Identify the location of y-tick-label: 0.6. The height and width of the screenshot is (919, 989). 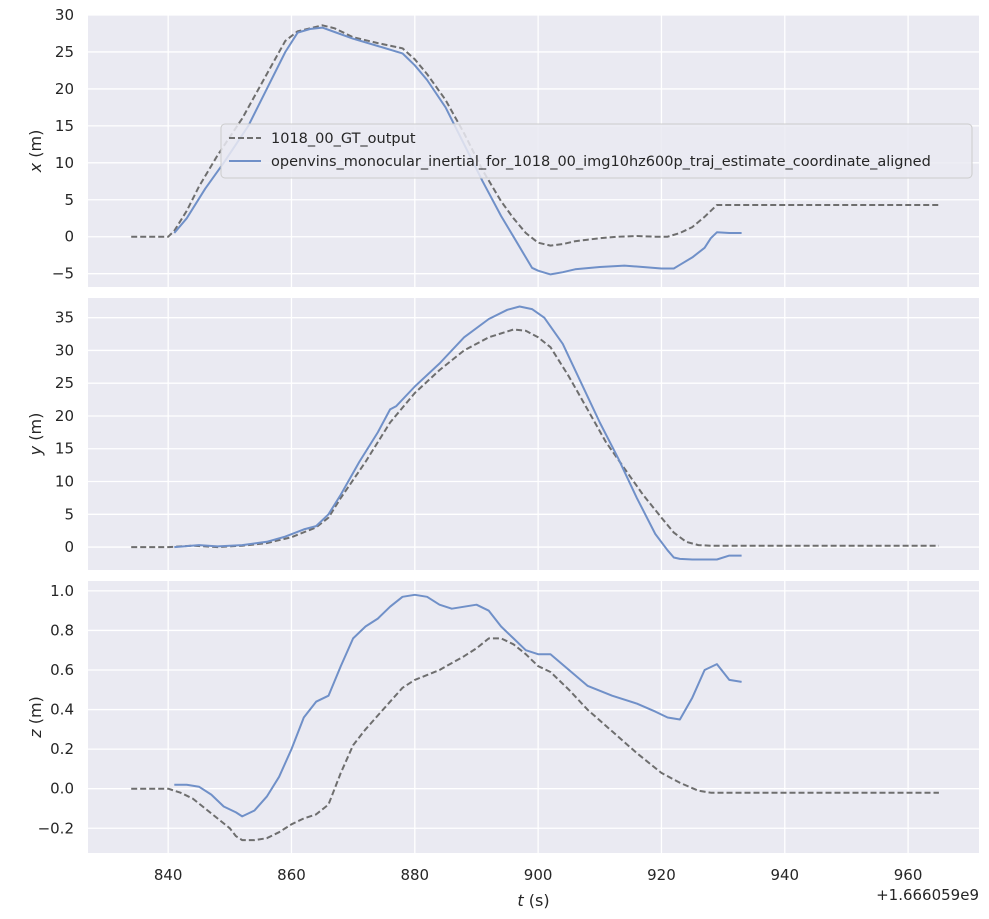
(62, 670).